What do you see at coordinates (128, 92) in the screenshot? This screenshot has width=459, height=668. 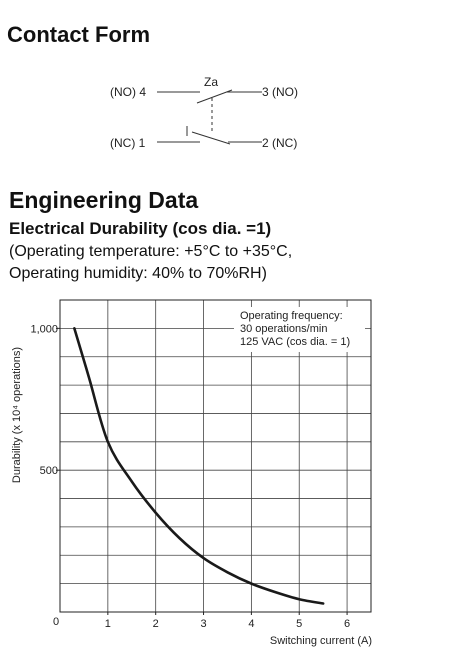 I see `terminal-no-4-label: (NO) 4` at bounding box center [128, 92].